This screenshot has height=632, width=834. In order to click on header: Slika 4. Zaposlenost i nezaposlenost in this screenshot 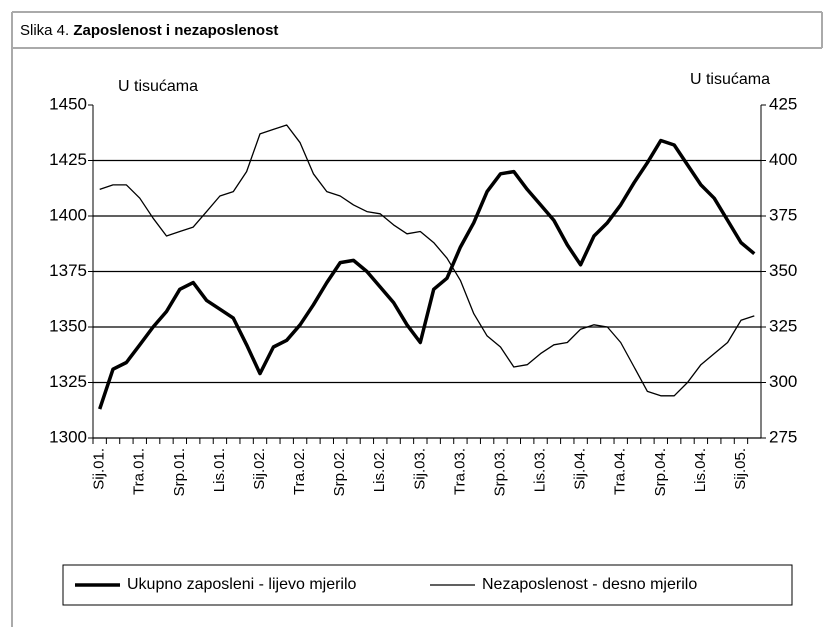, I will do `click(149, 30)`.